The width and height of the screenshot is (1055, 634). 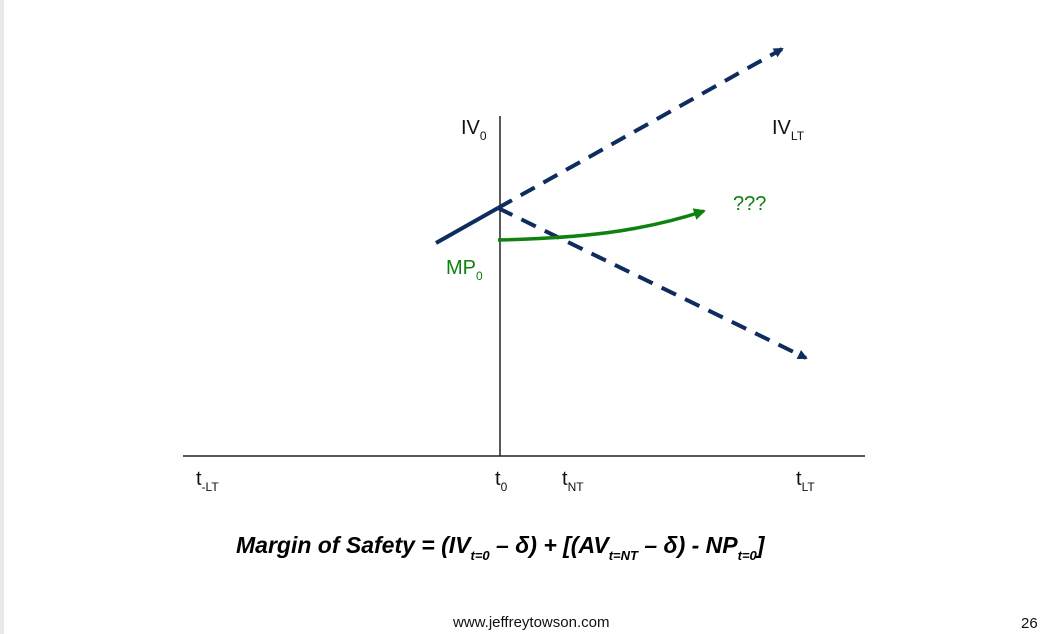 I want to click on market-price-curve, so click(x=601, y=225).